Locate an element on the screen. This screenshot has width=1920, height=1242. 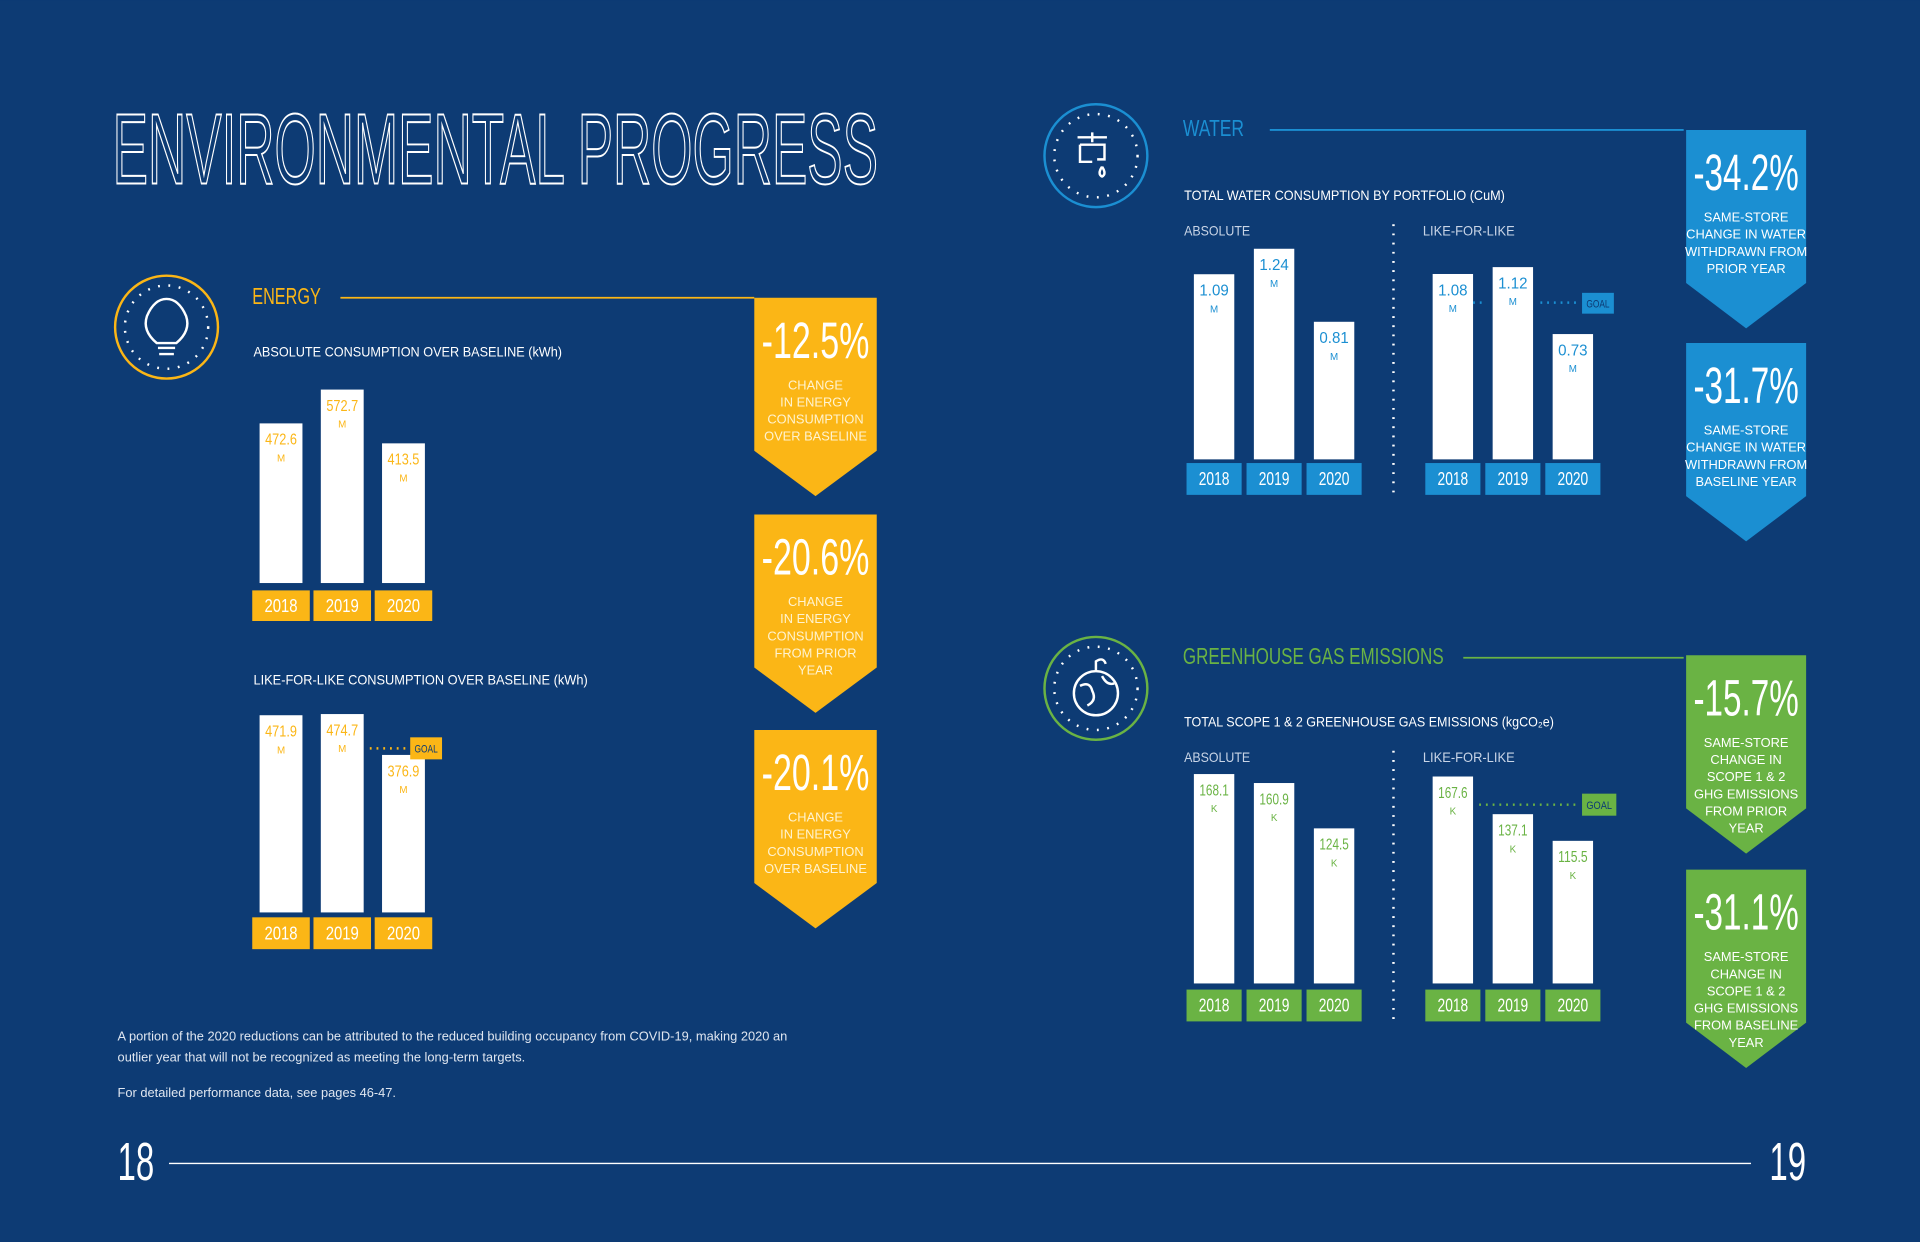
value-label: 376.9 is located at coordinates (404, 771).